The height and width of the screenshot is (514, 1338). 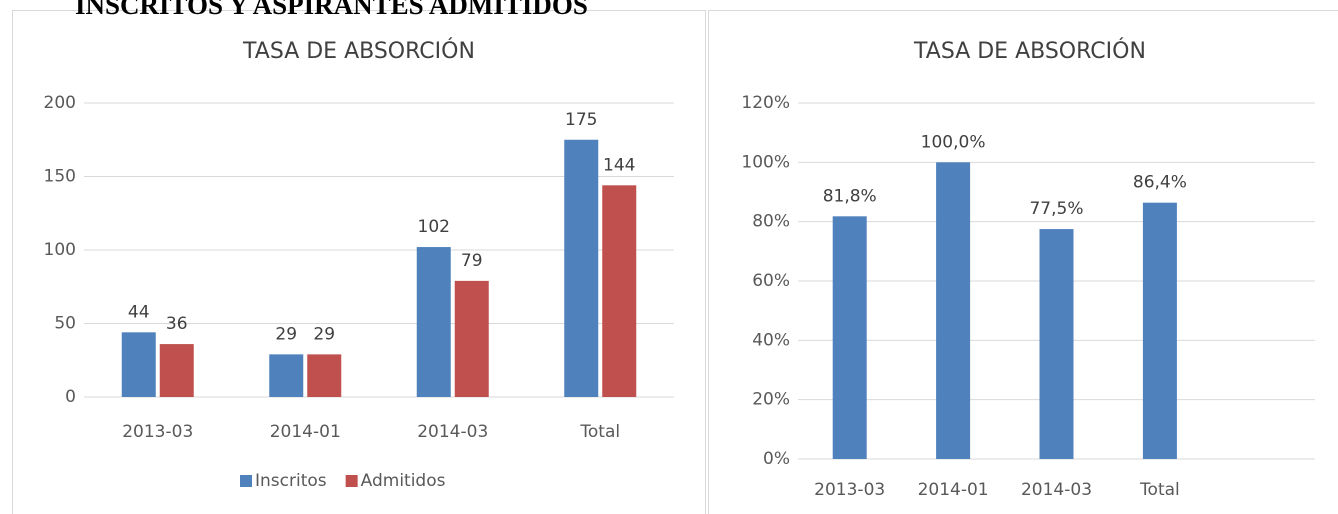 I want to click on y-tick-label: 50, so click(x=65, y=324).